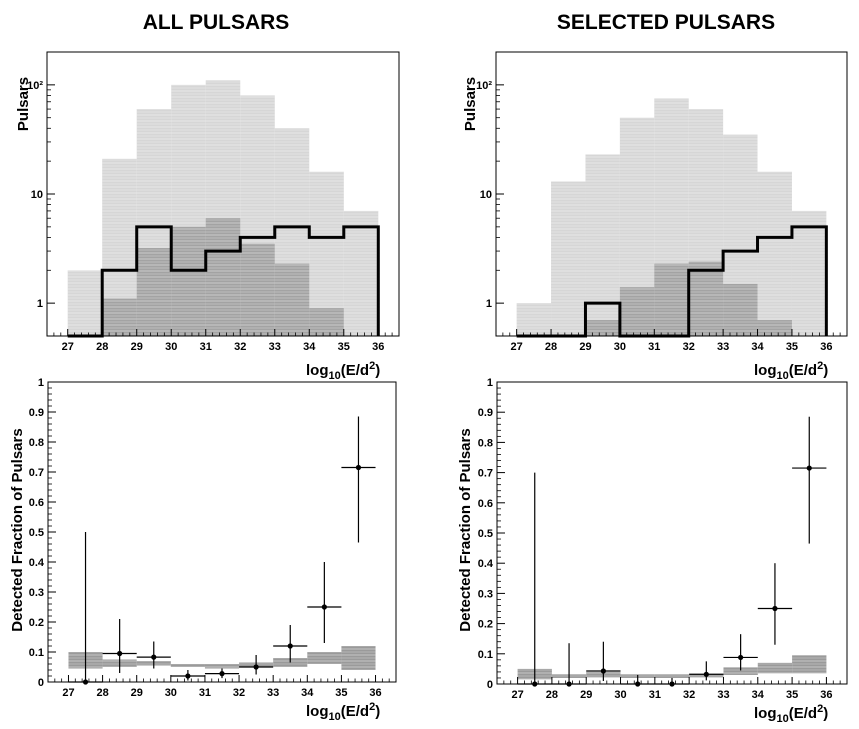 This screenshot has height=729, width=859. Describe the element at coordinates (273, 693) in the screenshot. I see `all-frac-x-tick-label: 33` at that location.